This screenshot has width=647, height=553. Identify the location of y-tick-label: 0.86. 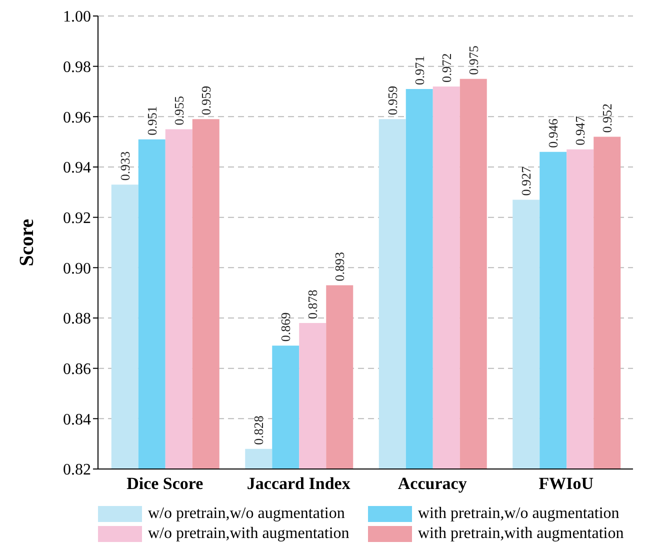
(77, 369).